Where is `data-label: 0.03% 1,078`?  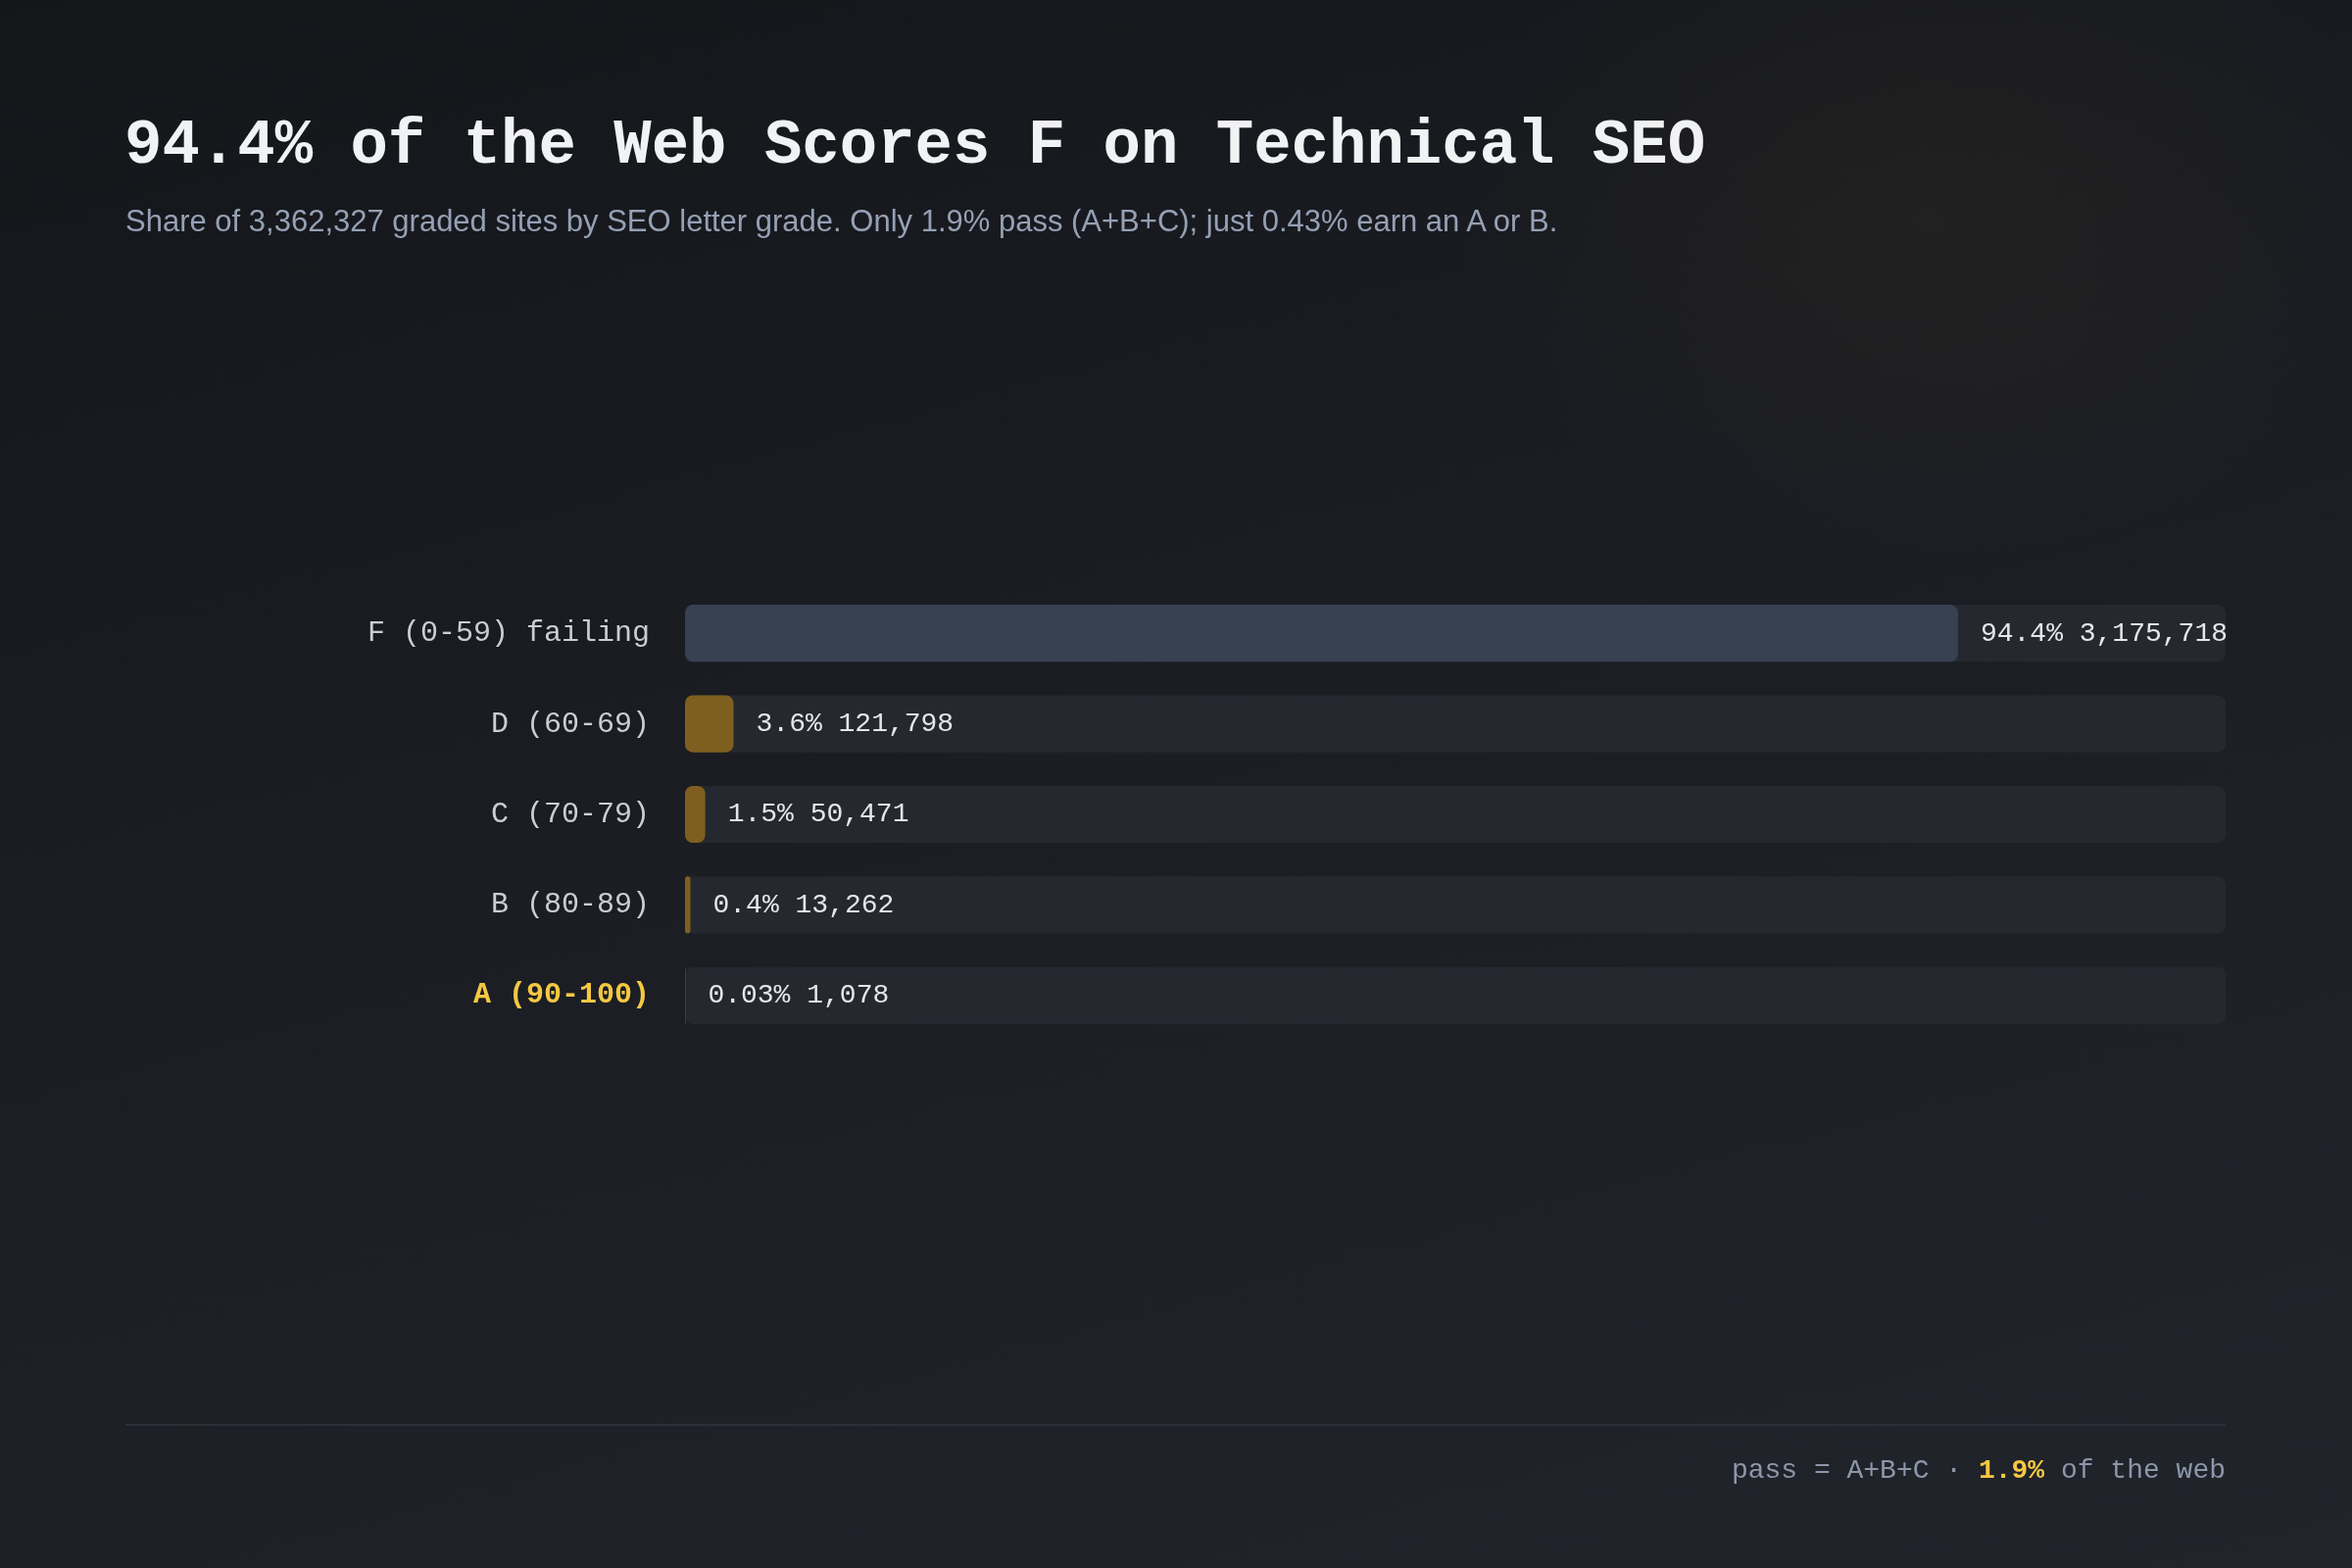 data-label: 0.03% 1,078 is located at coordinates (799, 995).